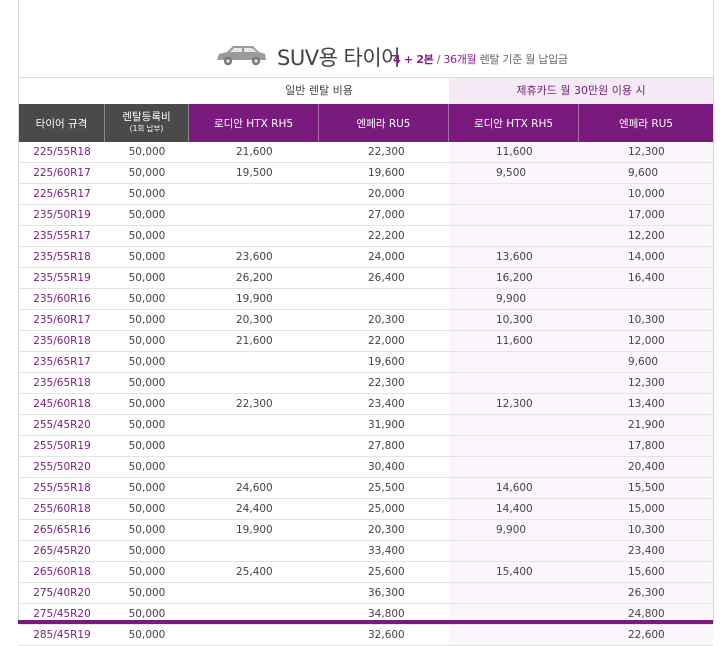 The height and width of the screenshot is (646, 720). Describe the element at coordinates (366, 215) in the screenshot. I see `table-row: 235/50R19 50,000 27,000 17,000` at that location.